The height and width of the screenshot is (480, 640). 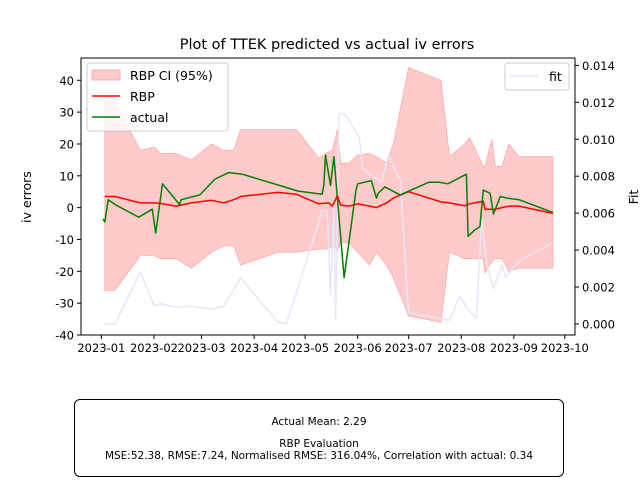 What do you see at coordinates (598, 251) in the screenshot?
I see `y2-tick-label: 0.004` at bounding box center [598, 251].